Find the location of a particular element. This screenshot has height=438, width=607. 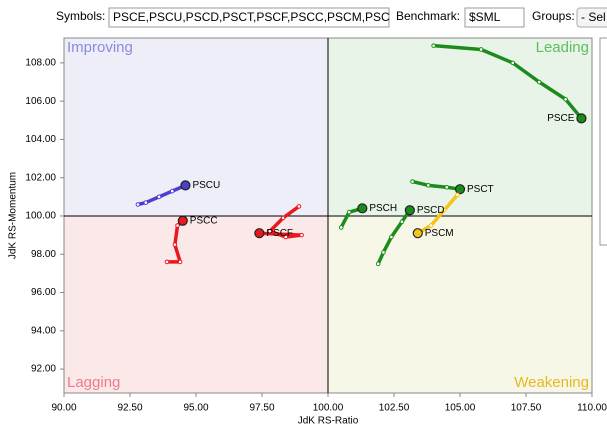

symbols-value: PSCE,PSCU,PSCD,PSCT,PSCF,PSCC,PSCM,PSC is located at coordinates (251, 17).